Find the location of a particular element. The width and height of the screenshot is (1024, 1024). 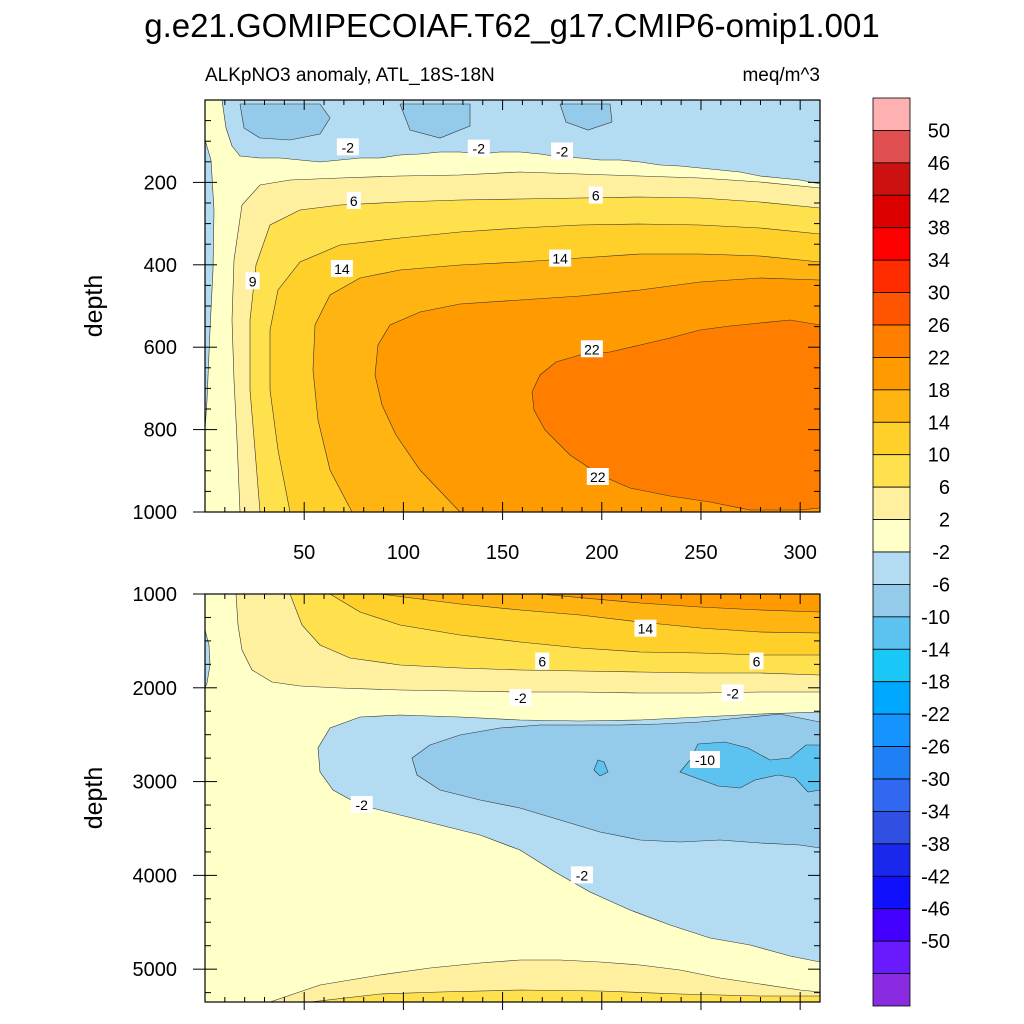

x-tick-label: 250 is located at coordinates (700, 553).